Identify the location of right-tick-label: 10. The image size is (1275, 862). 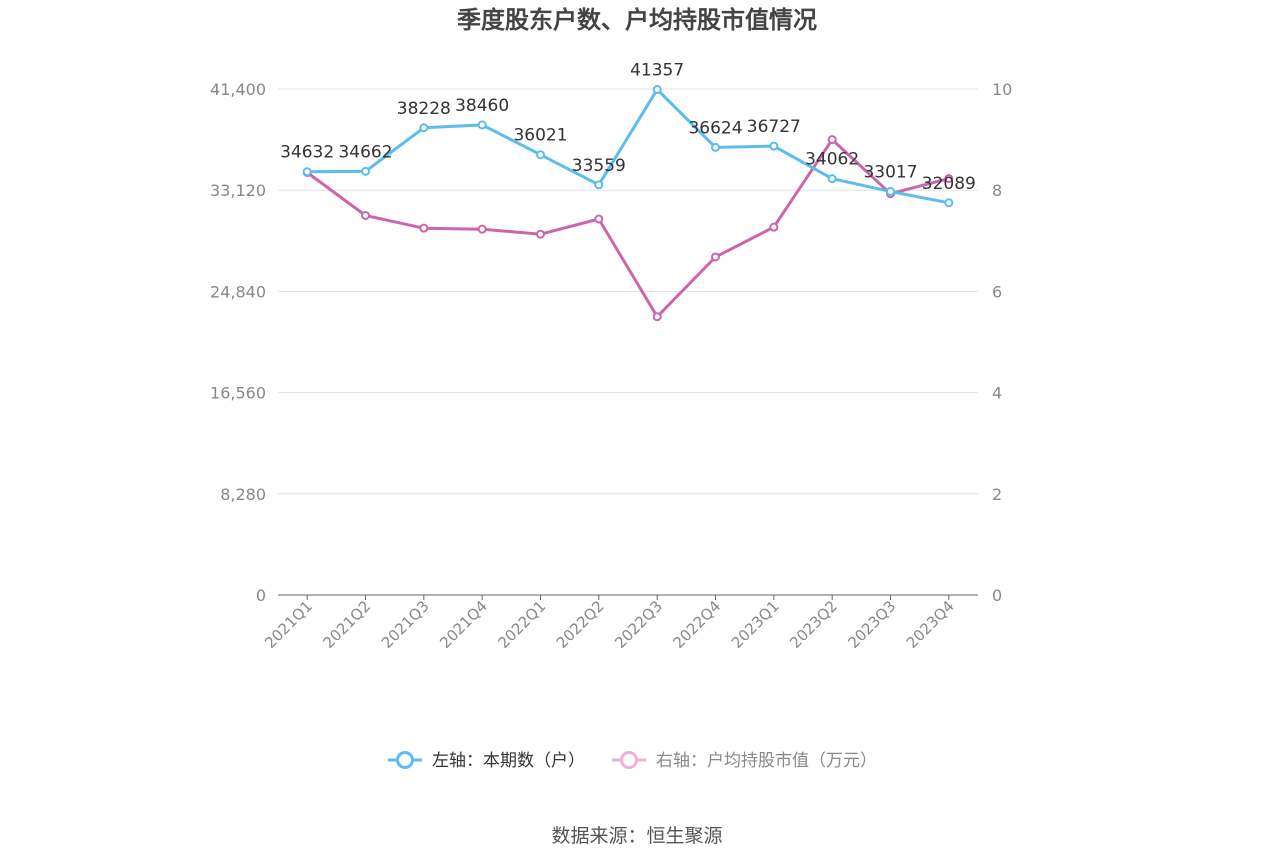
(1002, 89).